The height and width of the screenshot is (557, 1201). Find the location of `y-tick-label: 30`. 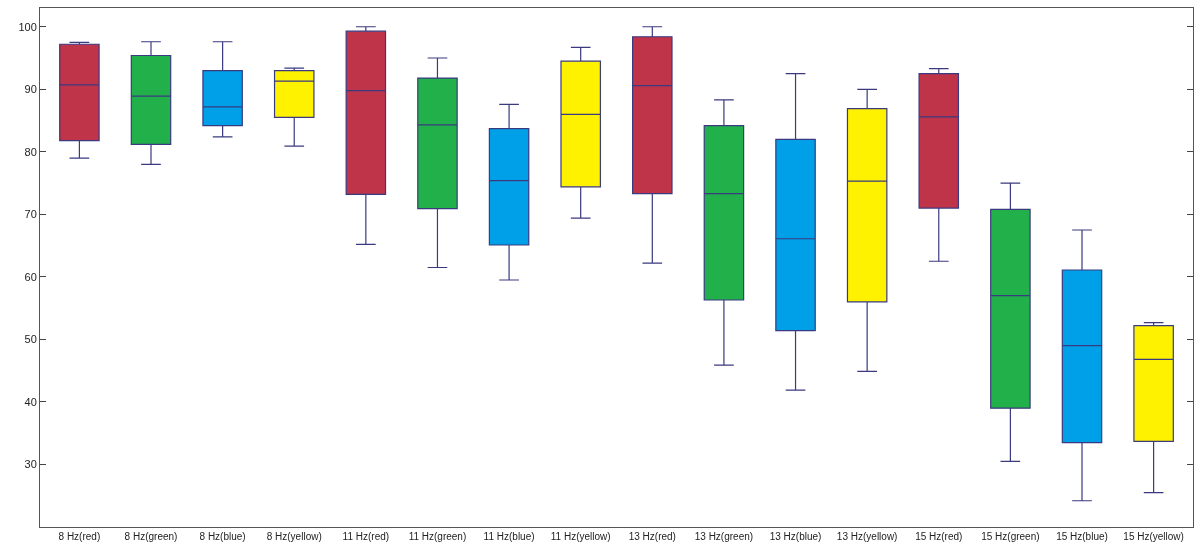

y-tick-label: 30 is located at coordinates (30, 464).